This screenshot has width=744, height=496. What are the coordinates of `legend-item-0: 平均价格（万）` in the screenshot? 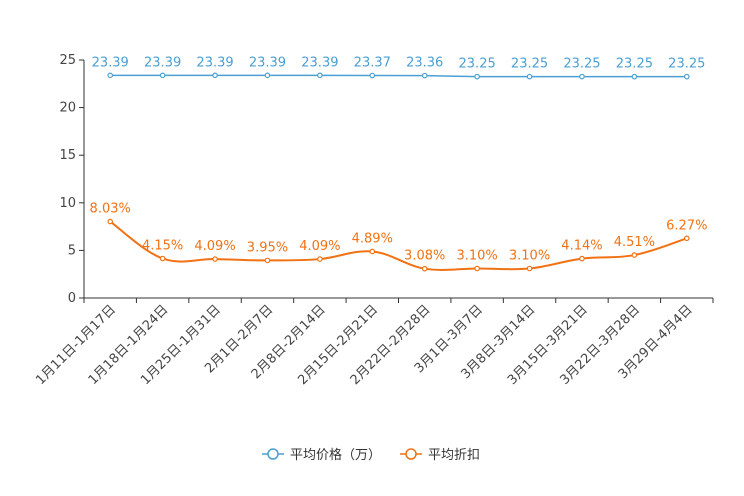 It's located at (321, 455).